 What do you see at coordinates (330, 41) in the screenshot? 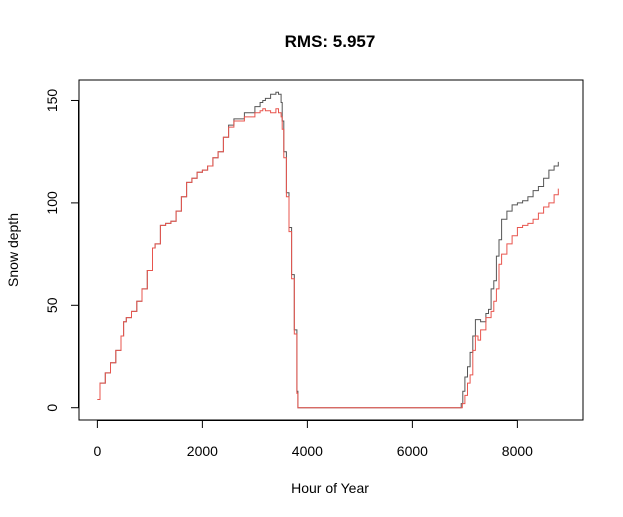
I see `chart-title: RMS: 5.957` at bounding box center [330, 41].